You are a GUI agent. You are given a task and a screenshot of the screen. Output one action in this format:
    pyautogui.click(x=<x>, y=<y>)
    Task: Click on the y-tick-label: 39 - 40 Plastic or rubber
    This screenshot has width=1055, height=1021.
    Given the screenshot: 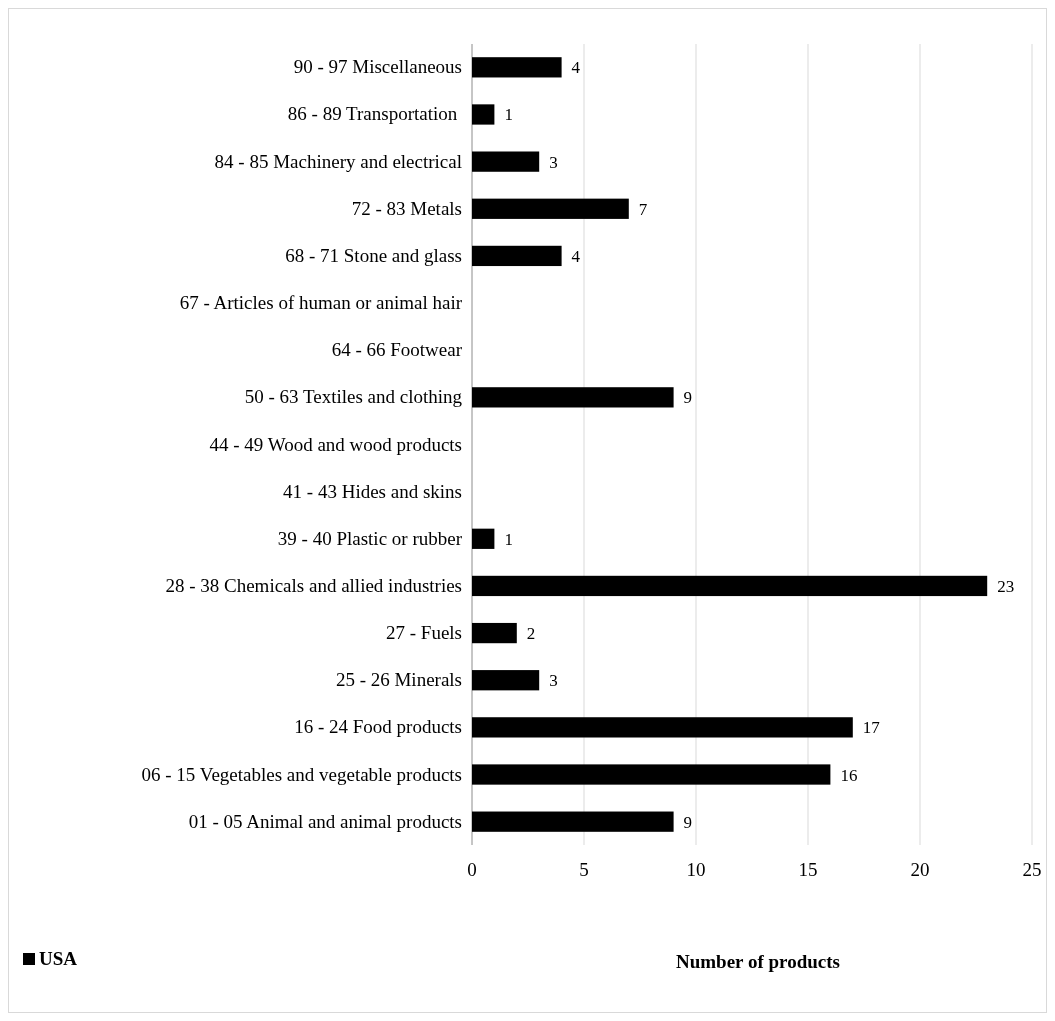 What is the action you would take?
    pyautogui.click(x=370, y=538)
    